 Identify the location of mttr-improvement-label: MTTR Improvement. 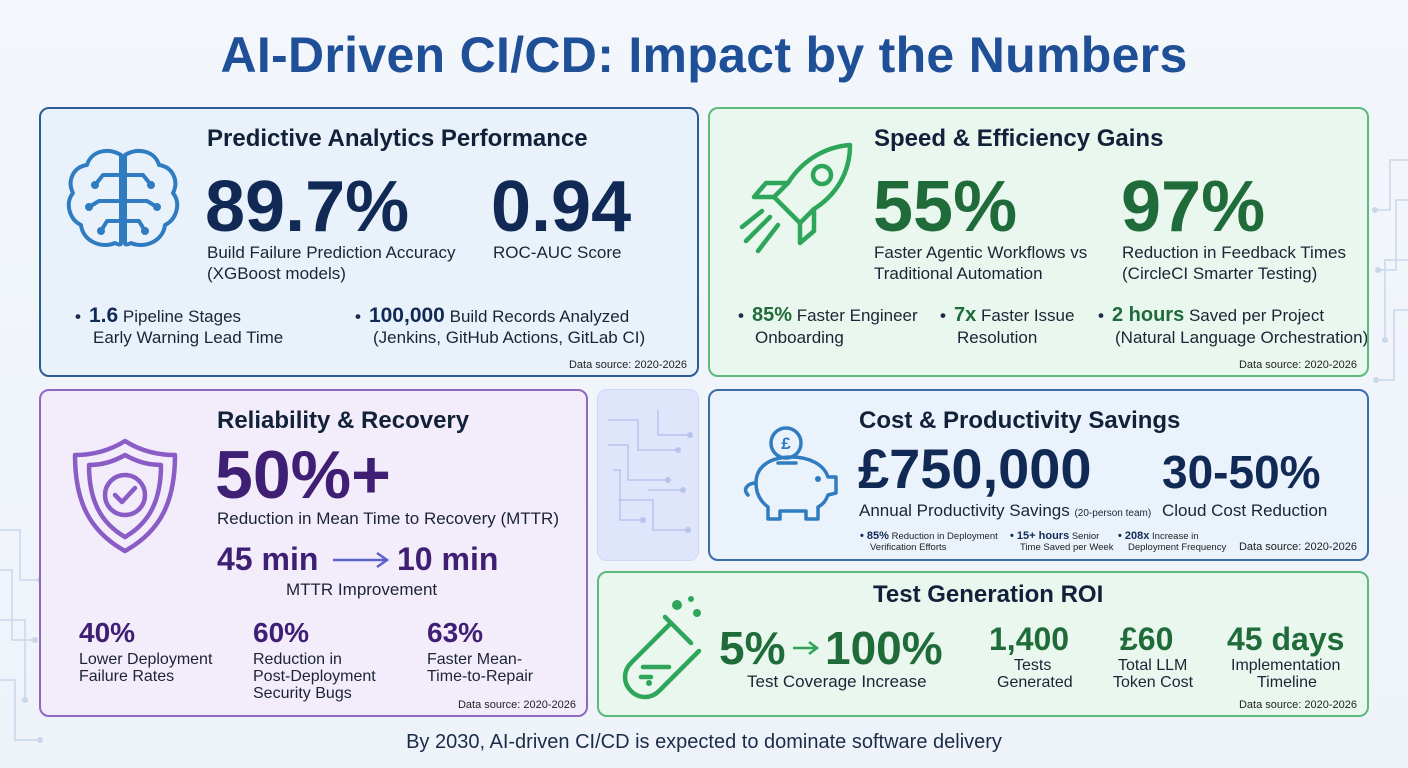
(362, 589).